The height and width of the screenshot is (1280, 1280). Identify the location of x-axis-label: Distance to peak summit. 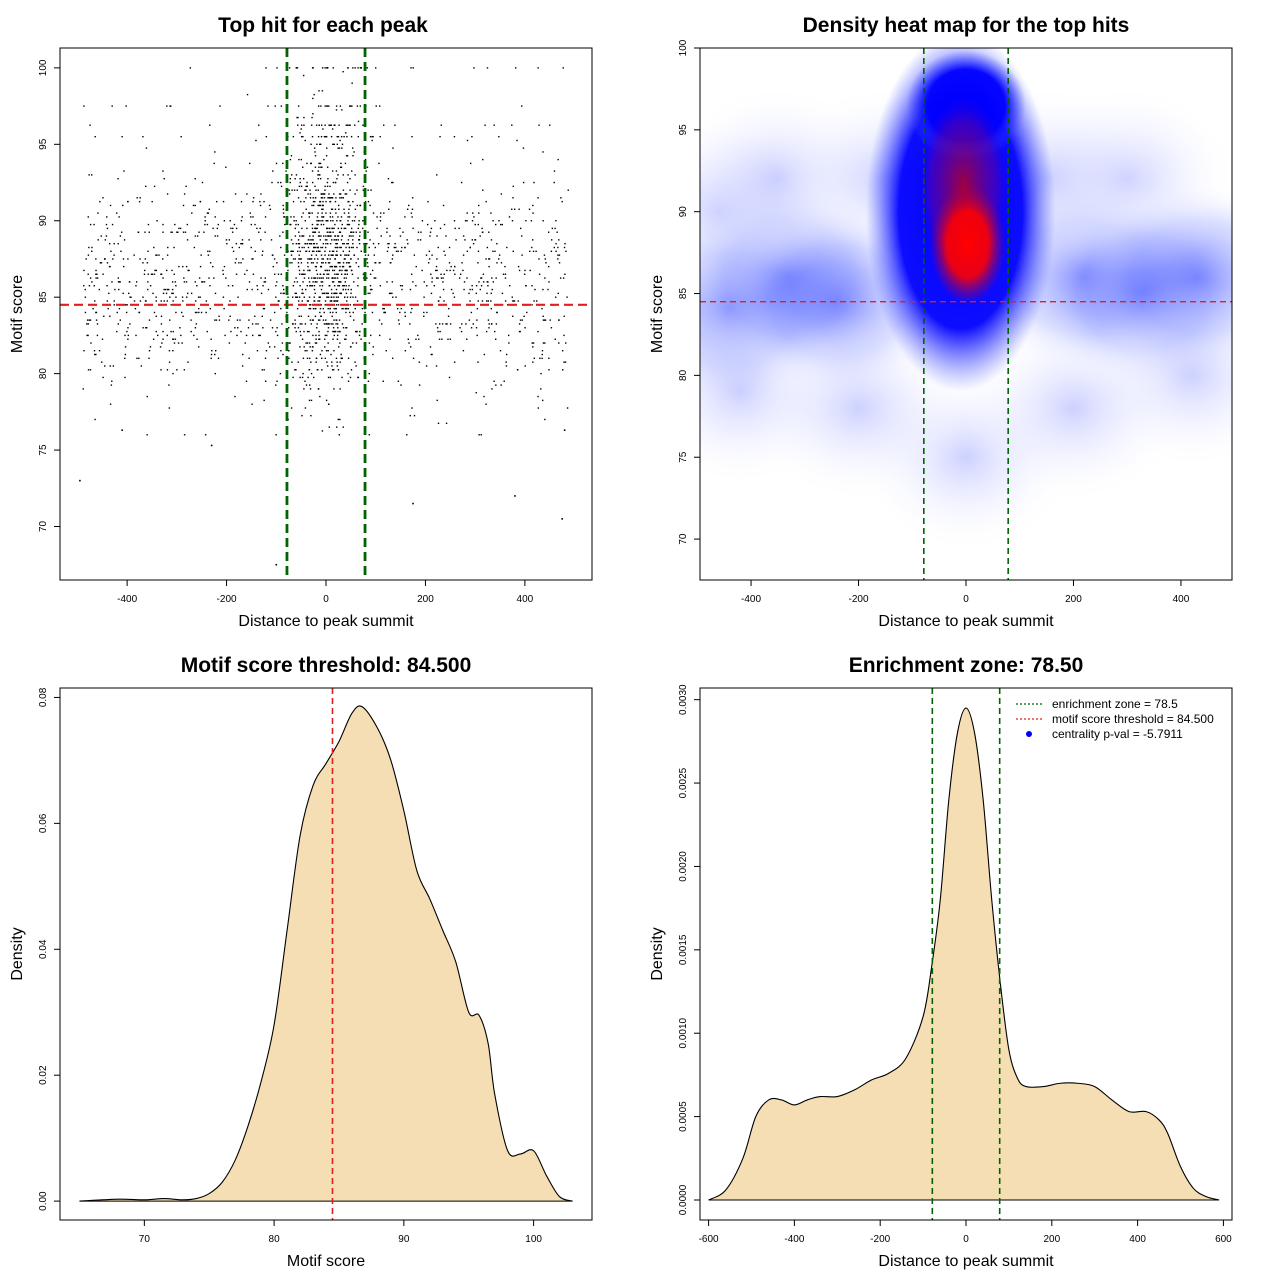
(966, 1261).